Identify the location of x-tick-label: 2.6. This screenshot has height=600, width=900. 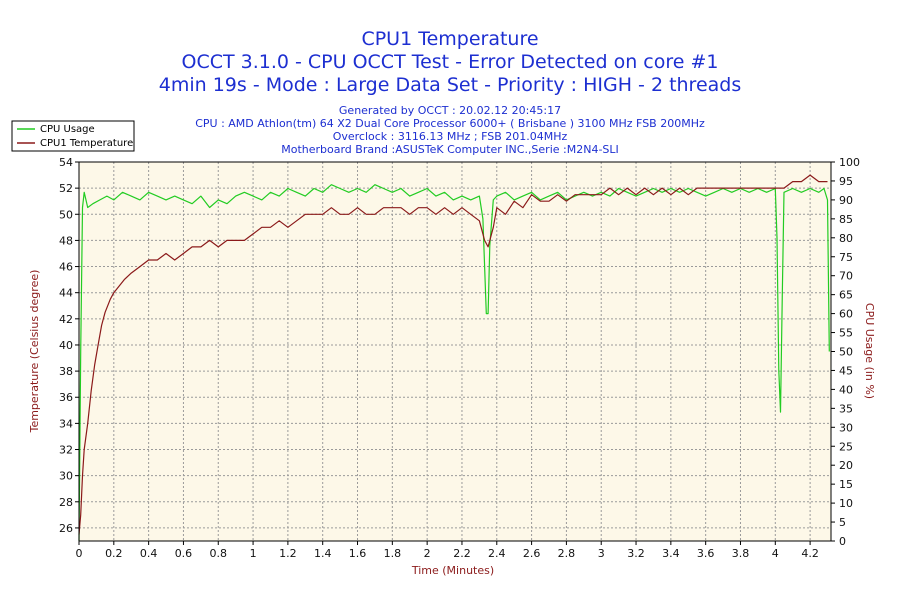
(532, 553).